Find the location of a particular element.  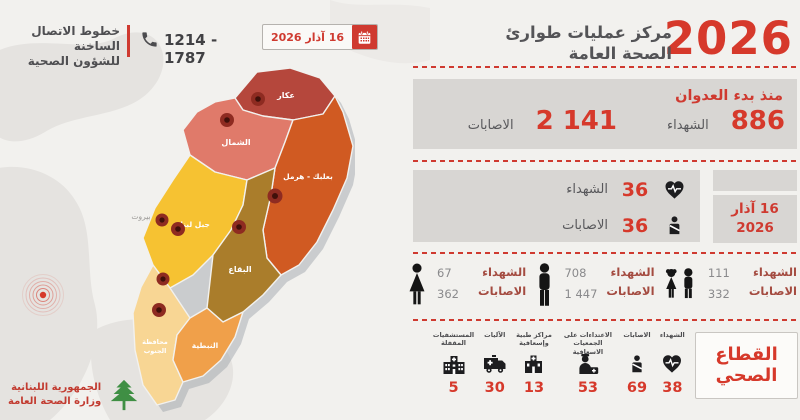

map-label-baalbek-hermel: بعلبك - هرمل is located at coordinates (308, 176).